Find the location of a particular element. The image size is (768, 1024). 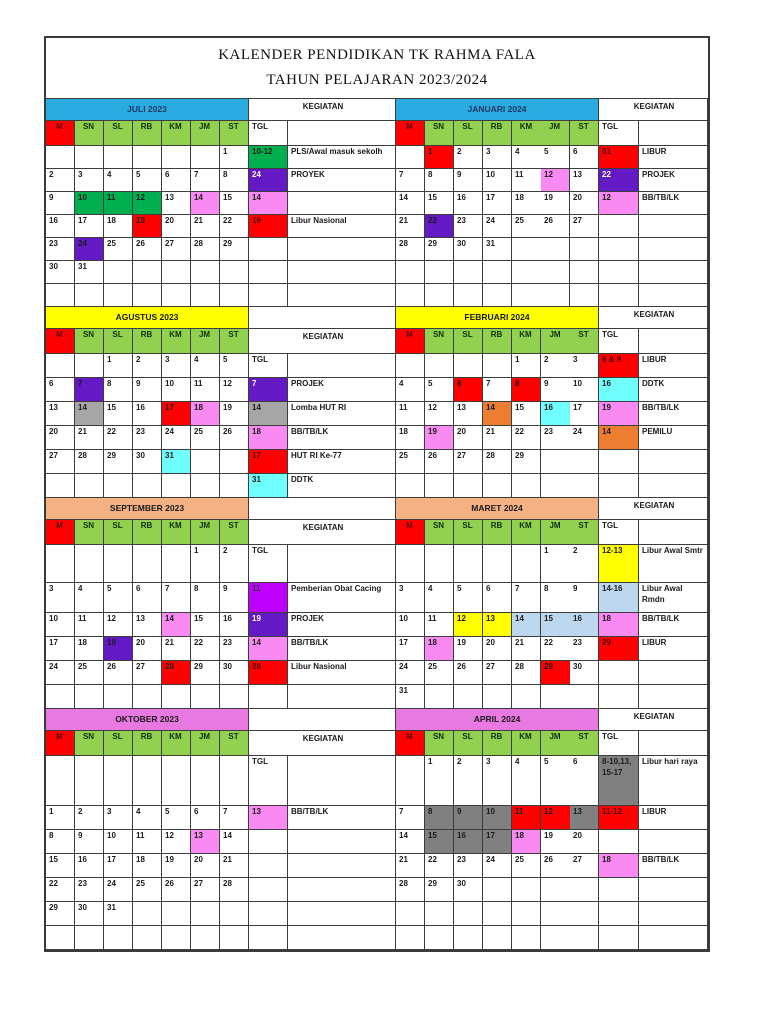

month-header: JANUARI 2024 is located at coordinates (497, 110).